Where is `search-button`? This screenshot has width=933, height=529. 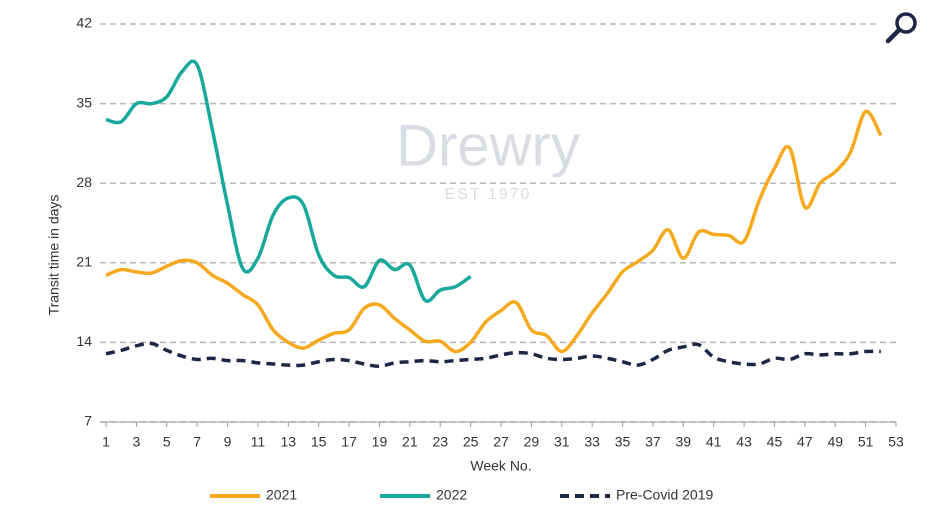 search-button is located at coordinates (904, 28).